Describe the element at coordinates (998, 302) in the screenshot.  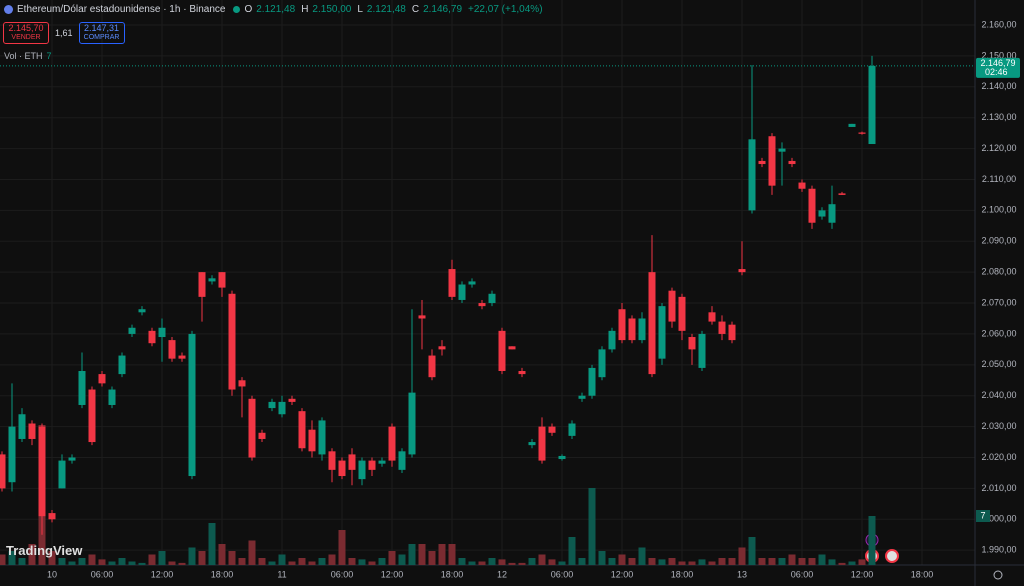
I see `y-tick-label: 2.070,00` at that location.